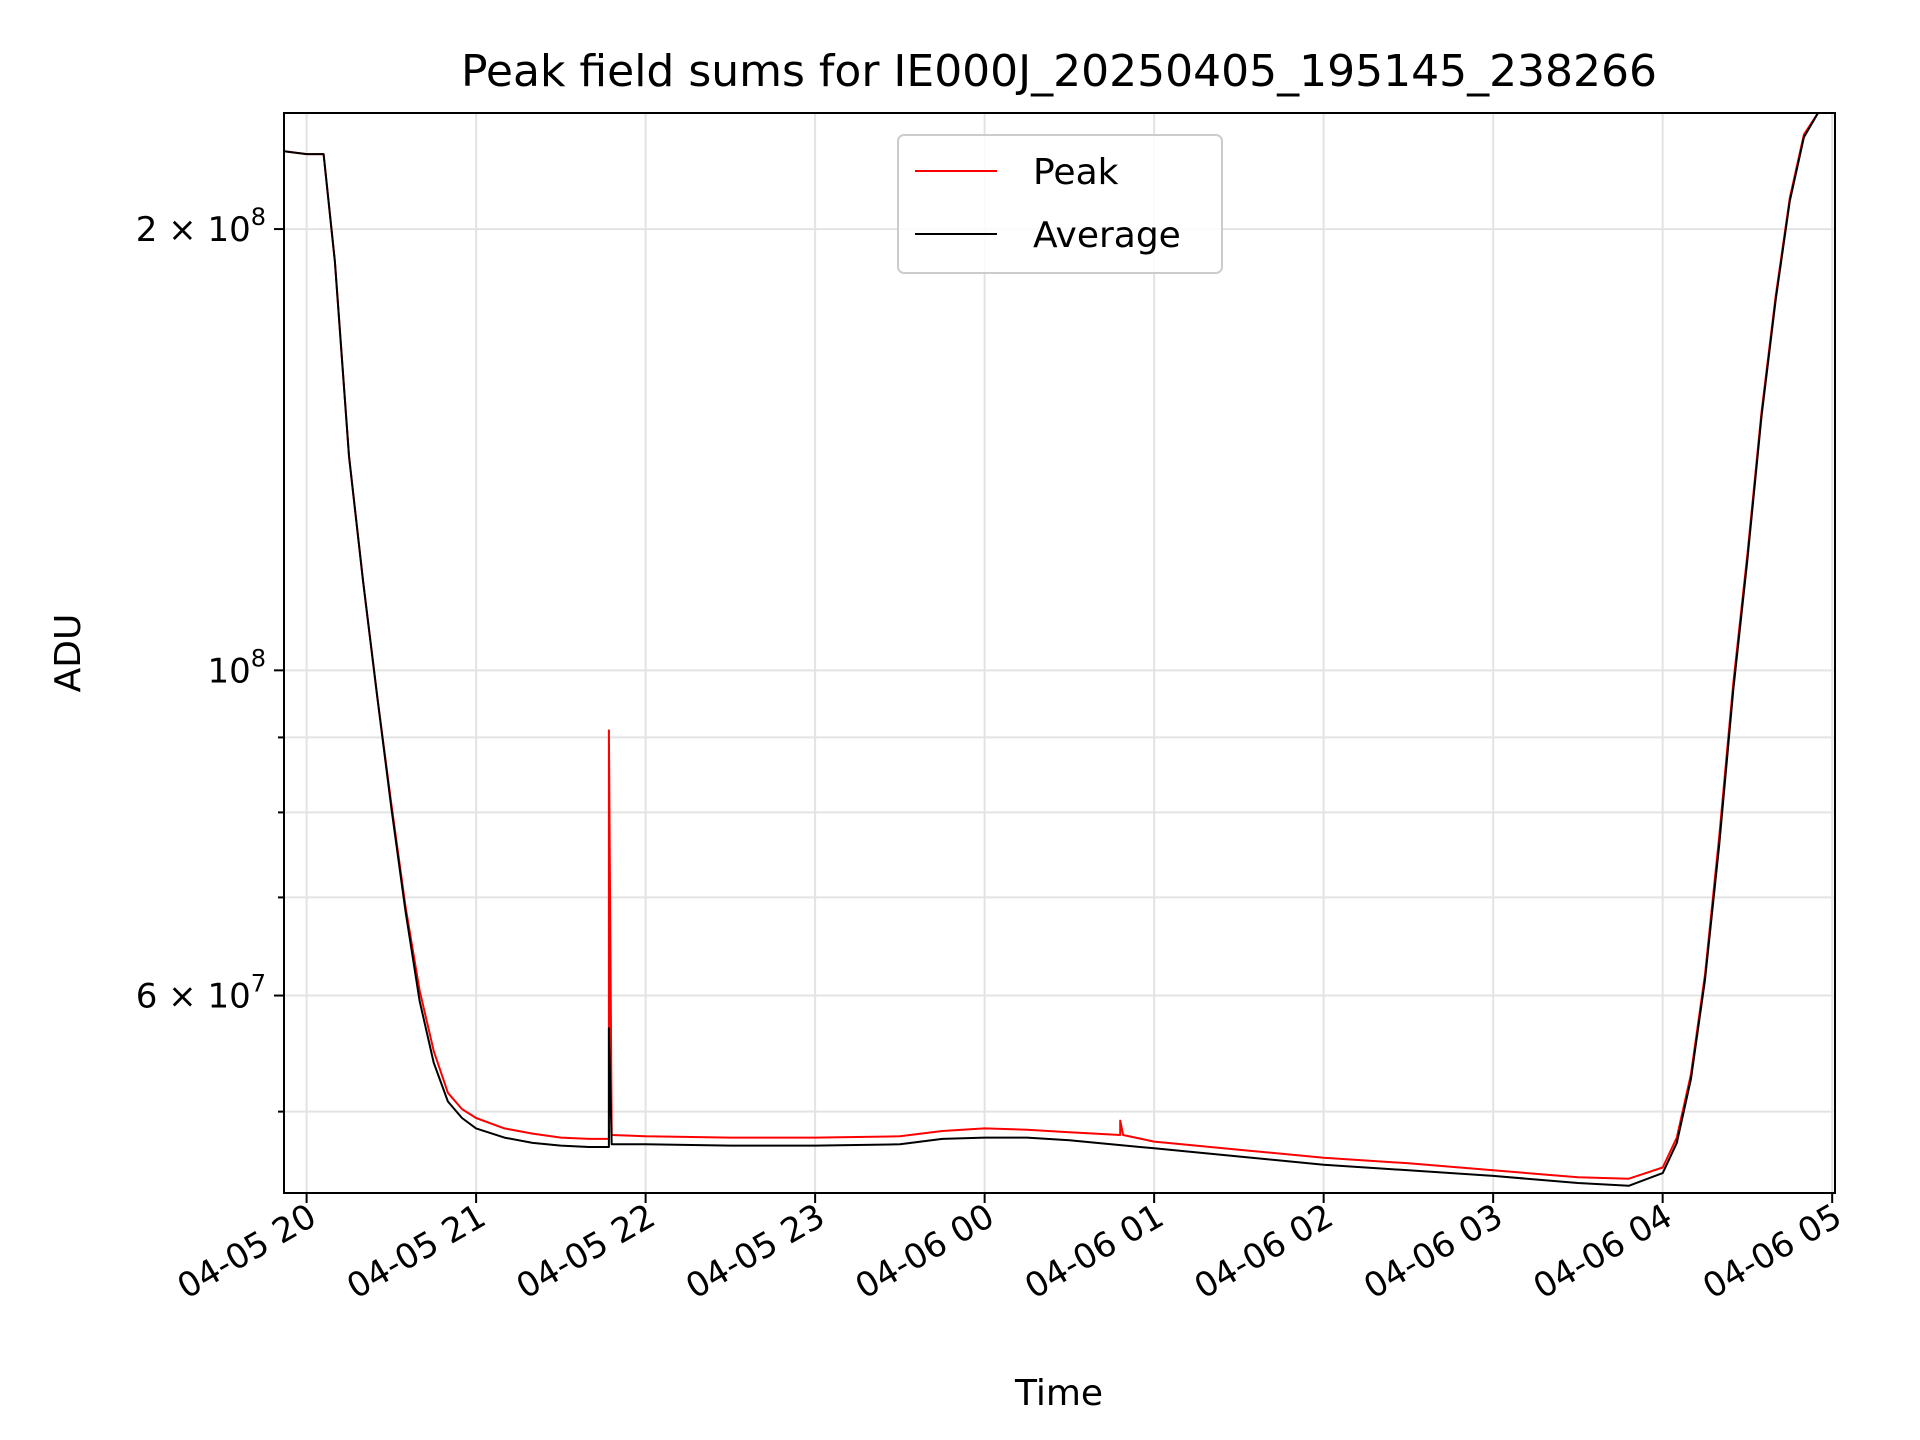 This screenshot has width=1920, height=1440. I want to click on x-tick-label: 04-06 01, so click(1094, 1251).